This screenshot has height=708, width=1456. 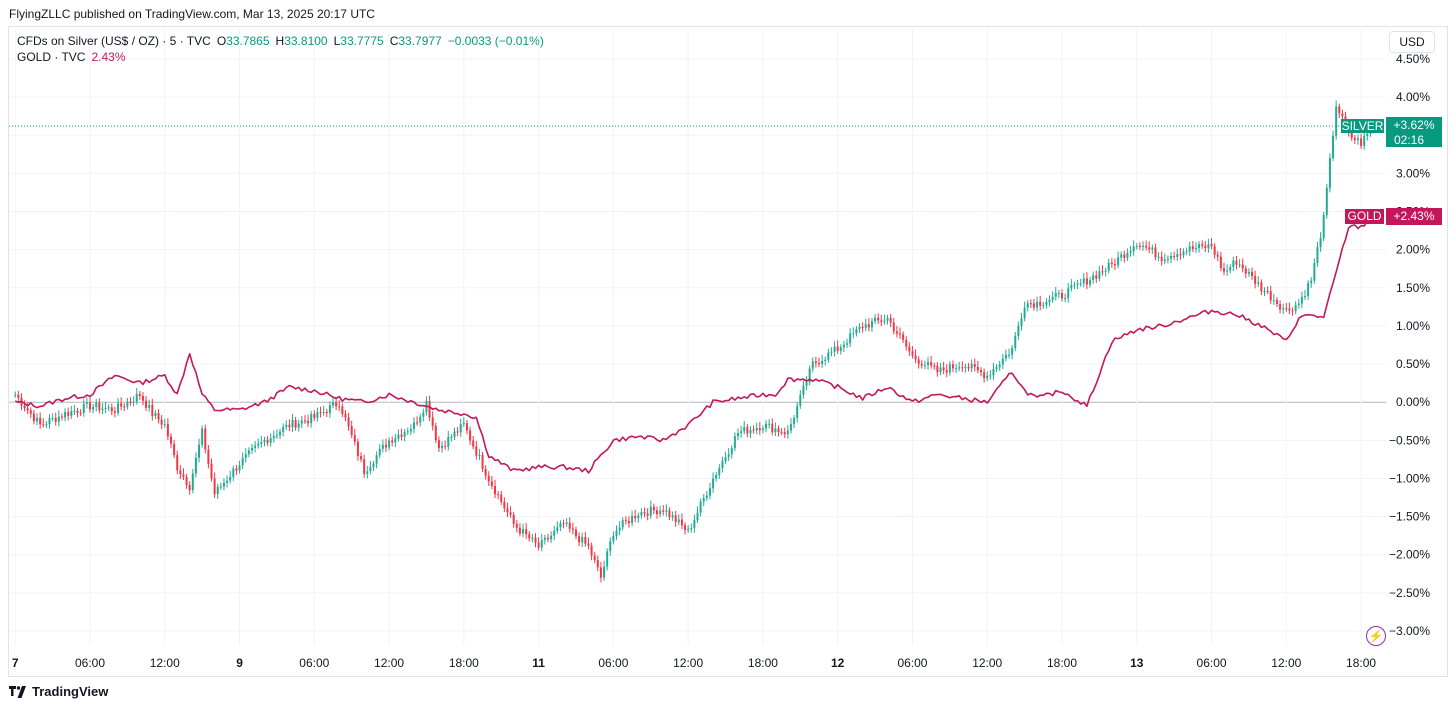 What do you see at coordinates (763, 663) in the screenshot?
I see `x-tick-label: 18:00` at bounding box center [763, 663].